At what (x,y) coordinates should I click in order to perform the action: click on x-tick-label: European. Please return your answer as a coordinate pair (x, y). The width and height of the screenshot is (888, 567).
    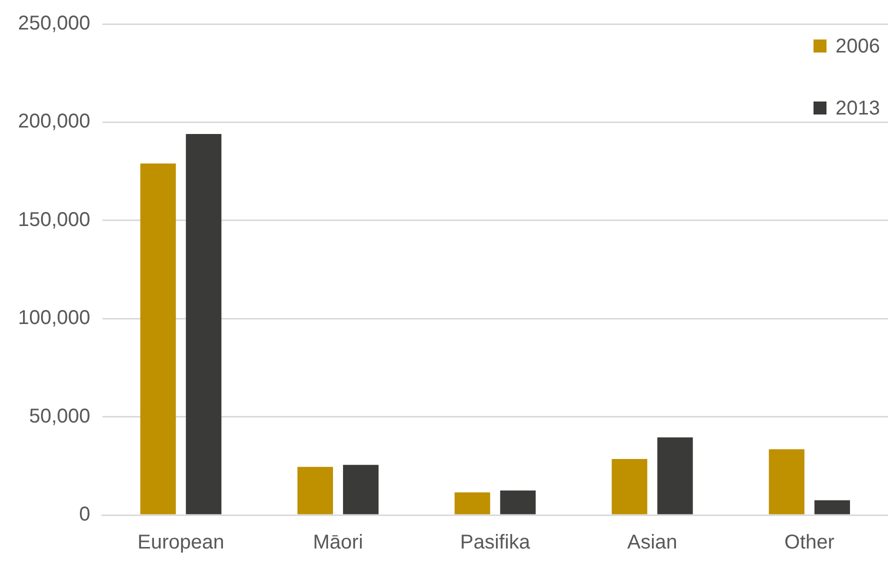
    Looking at the image, I should click on (180, 543).